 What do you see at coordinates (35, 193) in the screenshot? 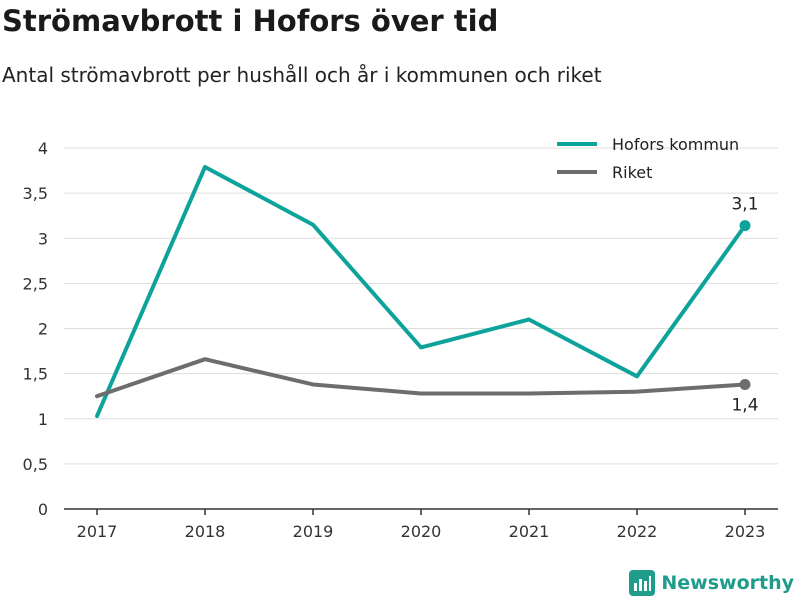
I see `y-tick-label: 3,5` at bounding box center [35, 193].